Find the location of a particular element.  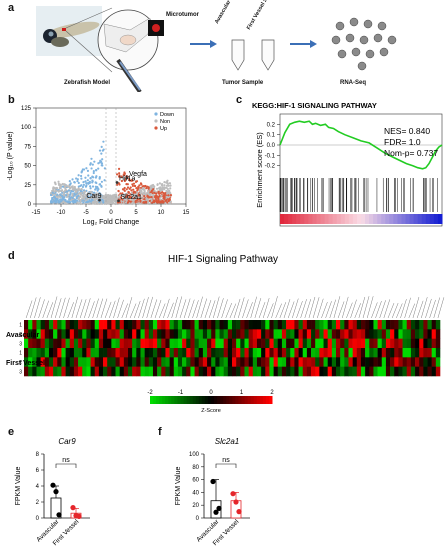

colorbar-tick: -2 is located at coordinates (150, 393).